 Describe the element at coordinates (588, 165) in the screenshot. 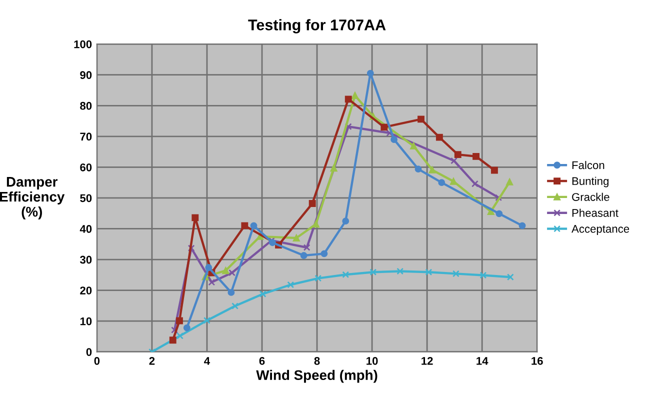

I see `legend-label: Falcon` at that location.